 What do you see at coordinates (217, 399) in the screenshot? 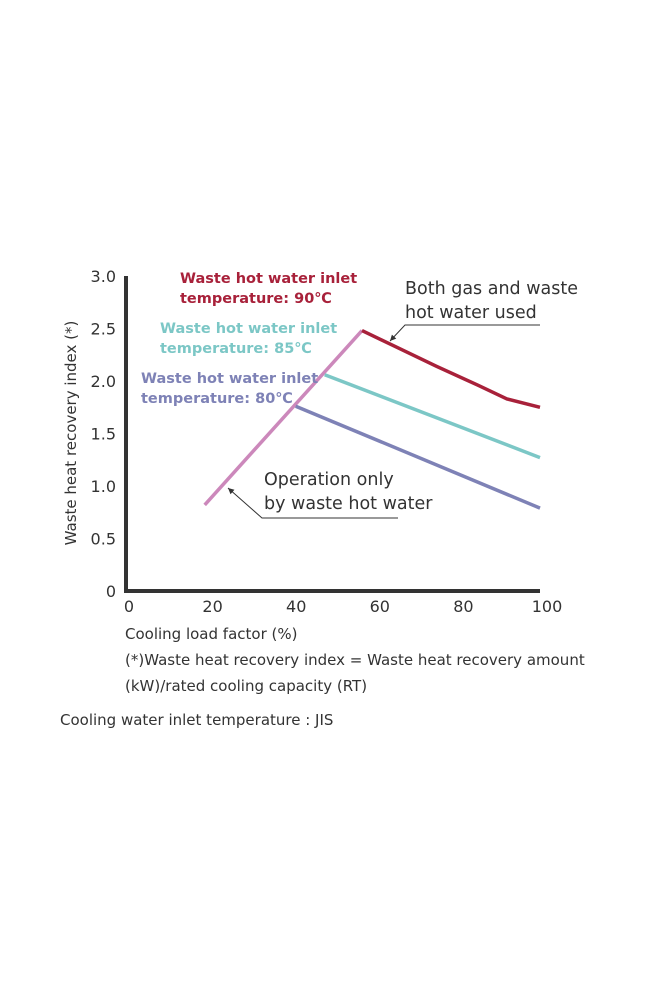
I see `series-label-80-line2: temperature: 80℃` at bounding box center [217, 399].